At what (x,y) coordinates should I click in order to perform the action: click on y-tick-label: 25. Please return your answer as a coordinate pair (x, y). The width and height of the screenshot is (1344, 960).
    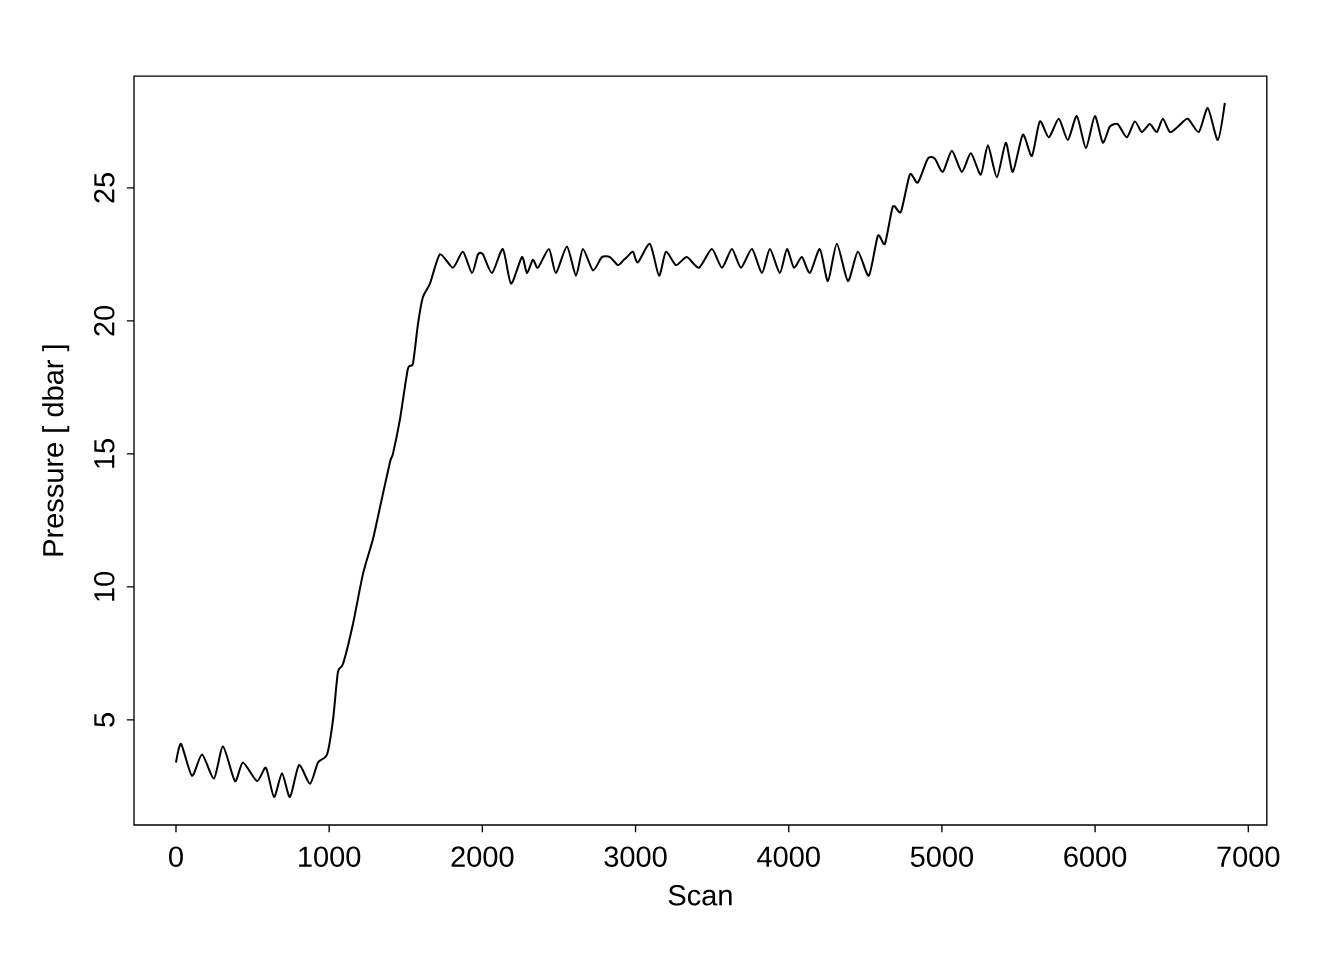
    Looking at the image, I should click on (104, 188).